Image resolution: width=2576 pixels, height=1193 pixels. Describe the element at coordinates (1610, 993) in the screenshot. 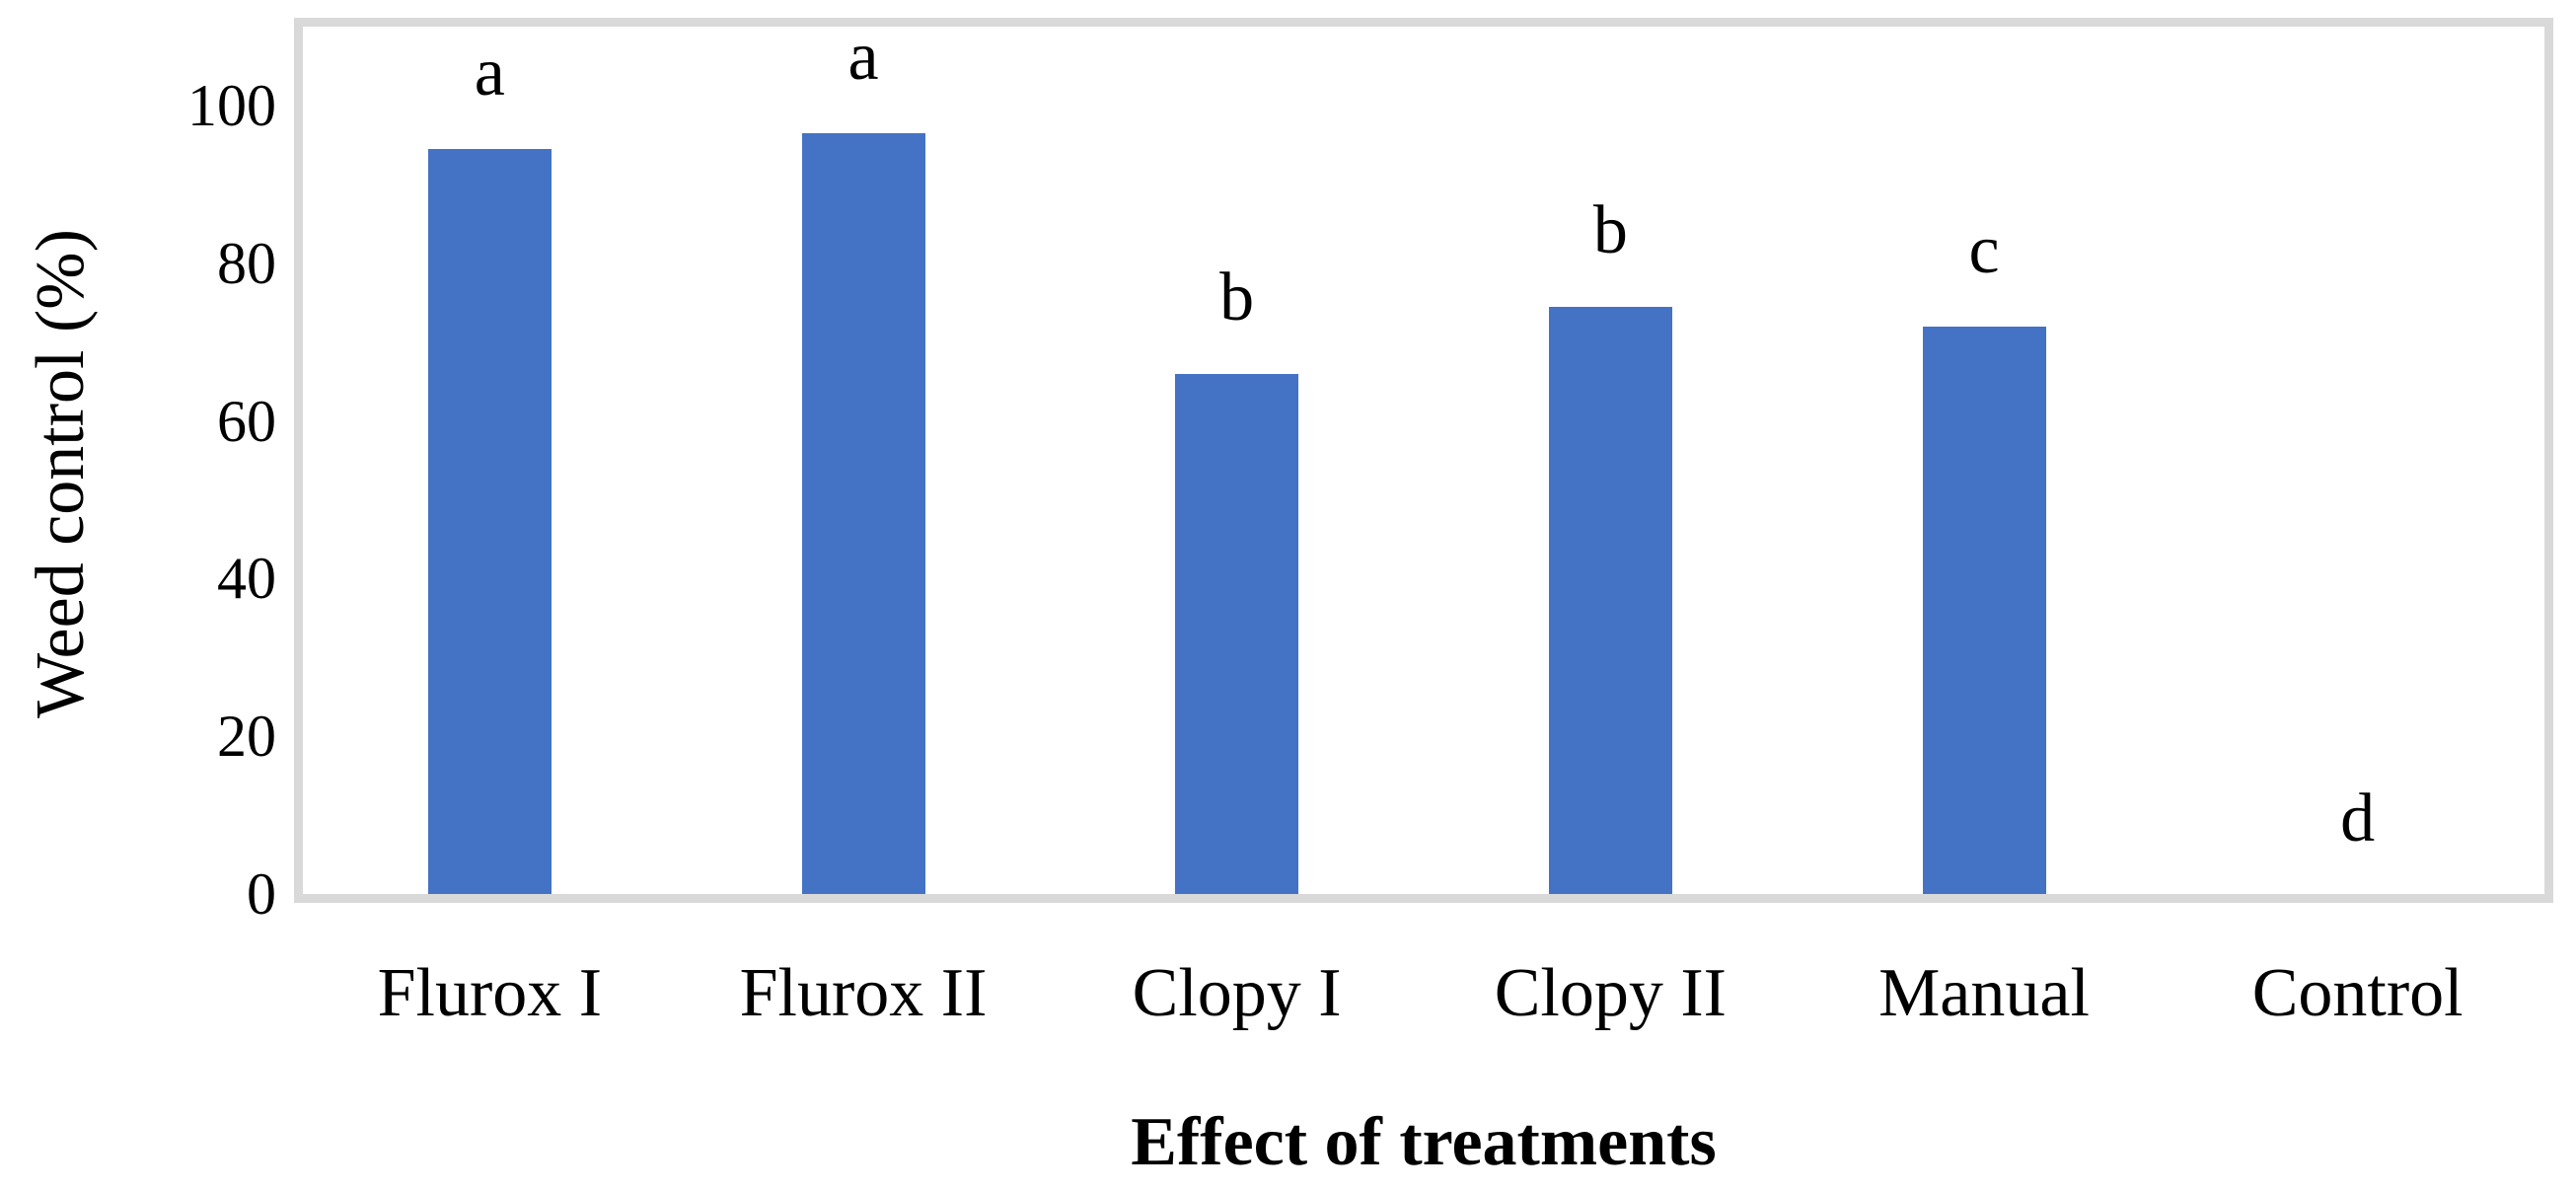

I see `x-tick-label: Clopy II` at that location.